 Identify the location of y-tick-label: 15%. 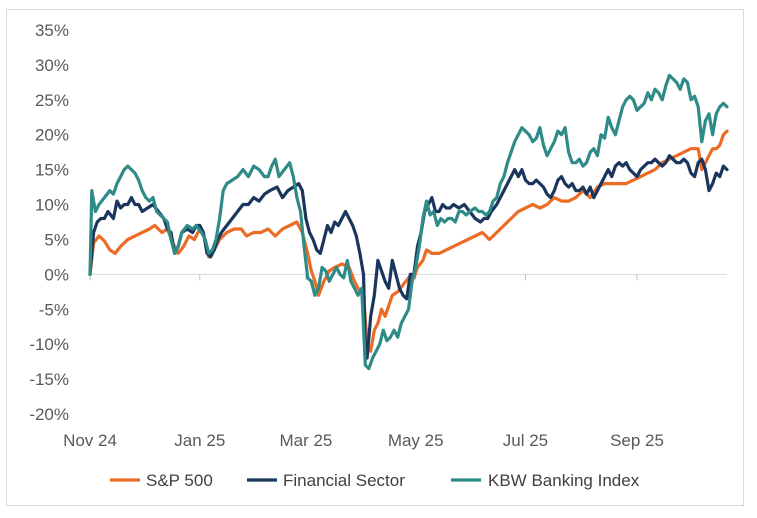
(52, 170).